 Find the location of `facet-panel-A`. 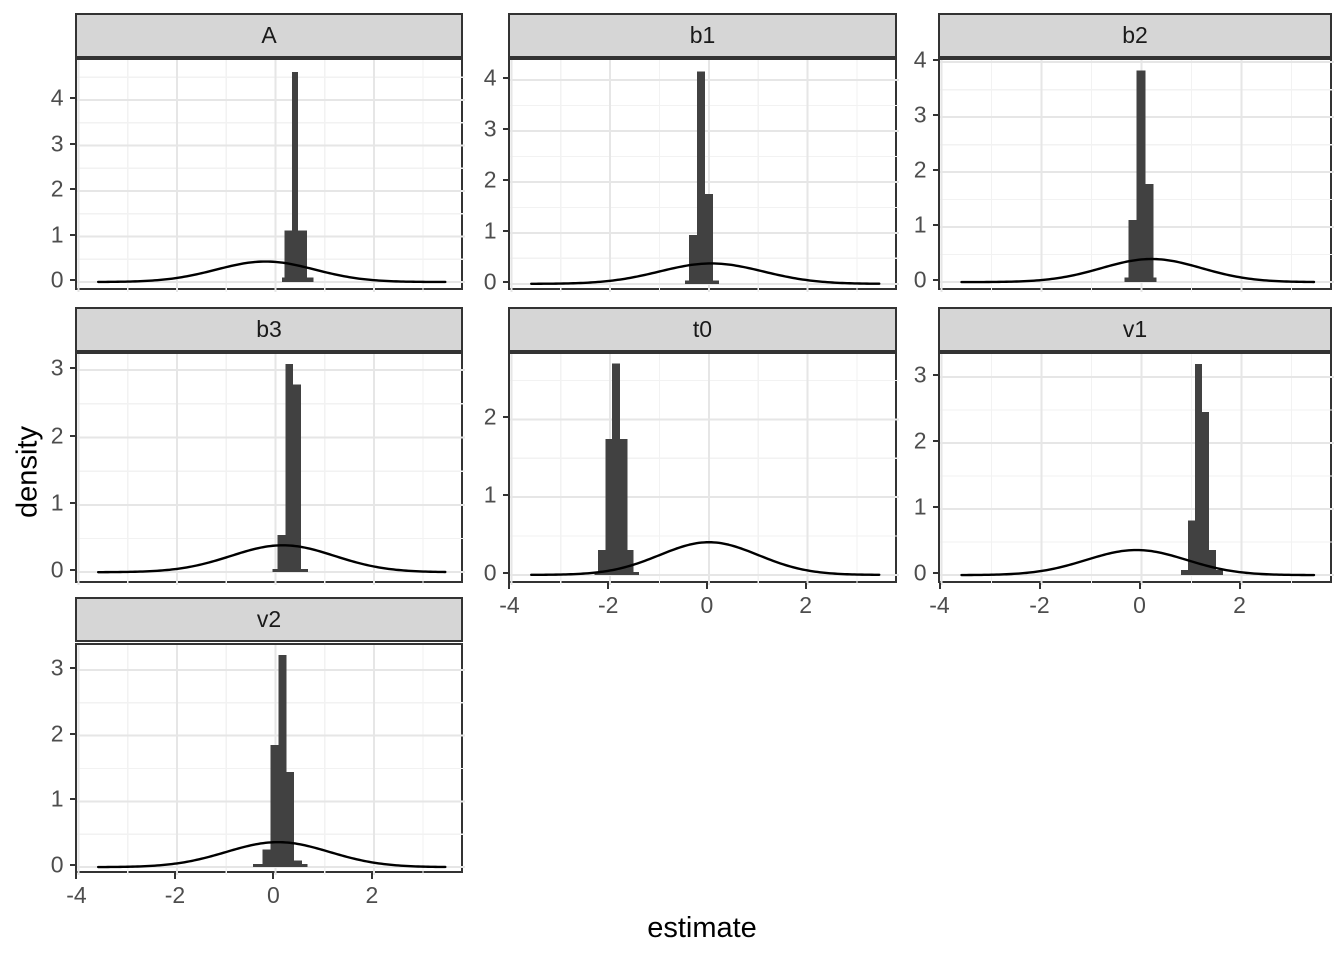

facet-panel-A is located at coordinates (270, 175).